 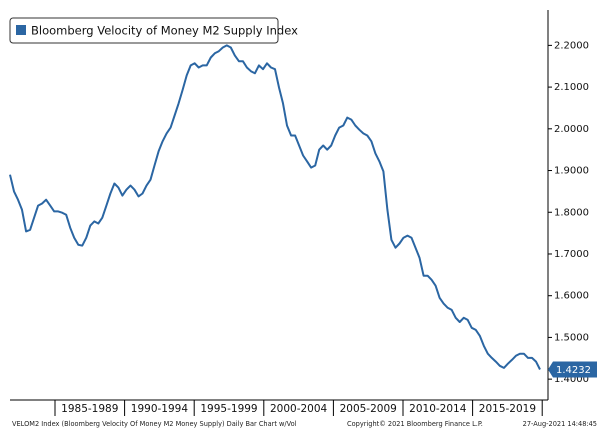 What do you see at coordinates (415, 424) in the screenshot?
I see `footer-center: Copyright© 2021 Bloomberg Finance L.P.` at bounding box center [415, 424].